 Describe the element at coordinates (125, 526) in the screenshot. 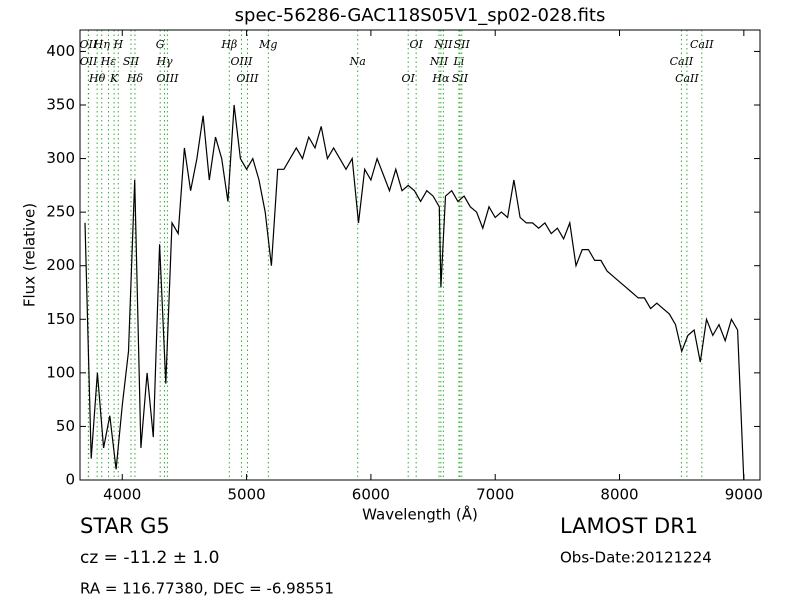

I see `class-label: STAR G5` at that location.